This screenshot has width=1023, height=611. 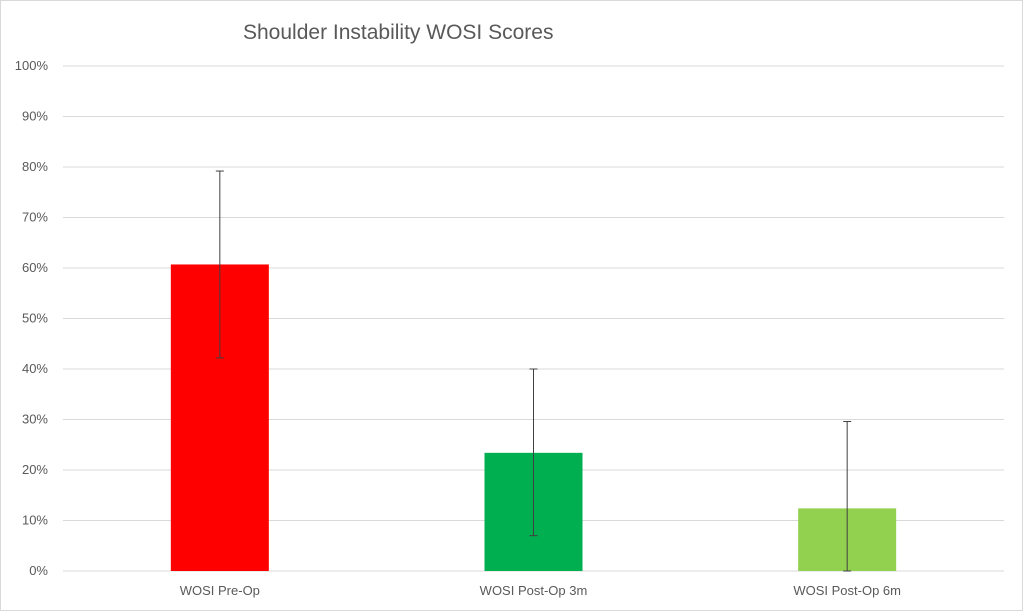 What do you see at coordinates (35, 520) in the screenshot?
I see `y-tick-label: 10%` at bounding box center [35, 520].